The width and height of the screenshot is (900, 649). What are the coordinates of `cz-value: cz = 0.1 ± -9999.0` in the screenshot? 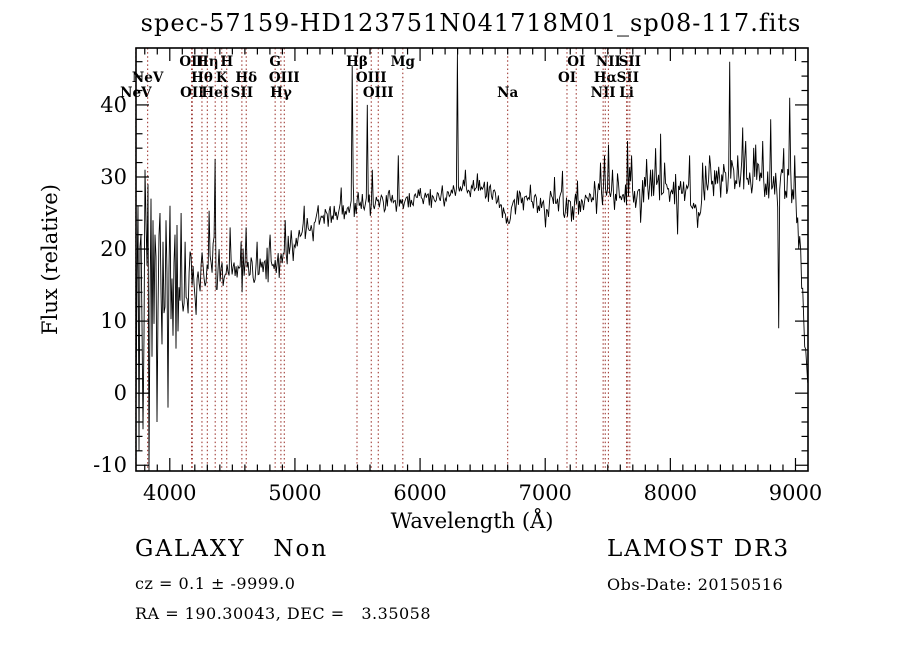 It's located at (215, 583).